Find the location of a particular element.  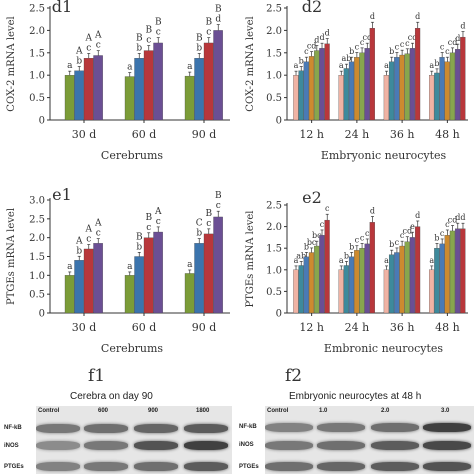

lane-label: 1800 is located at coordinates (203, 411).